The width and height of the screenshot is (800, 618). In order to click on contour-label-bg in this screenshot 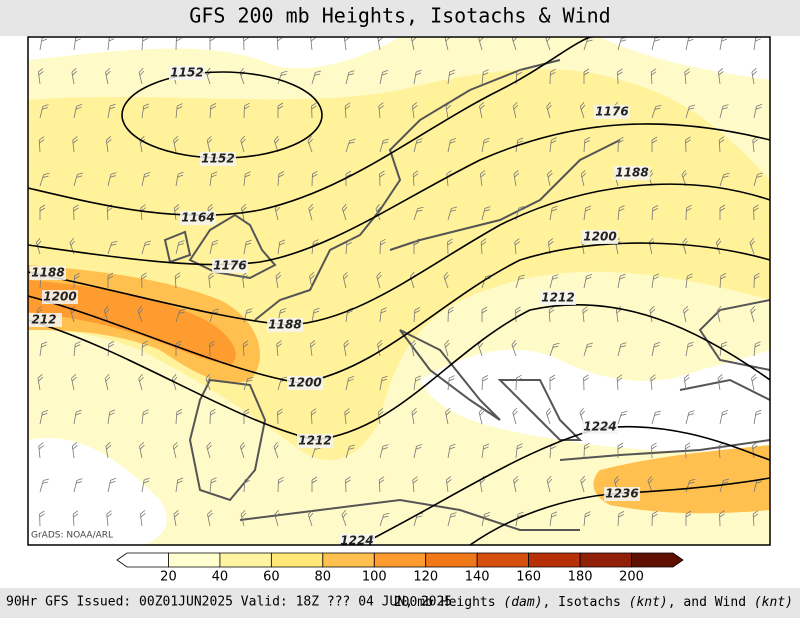, I will do `click(357, 539)`.